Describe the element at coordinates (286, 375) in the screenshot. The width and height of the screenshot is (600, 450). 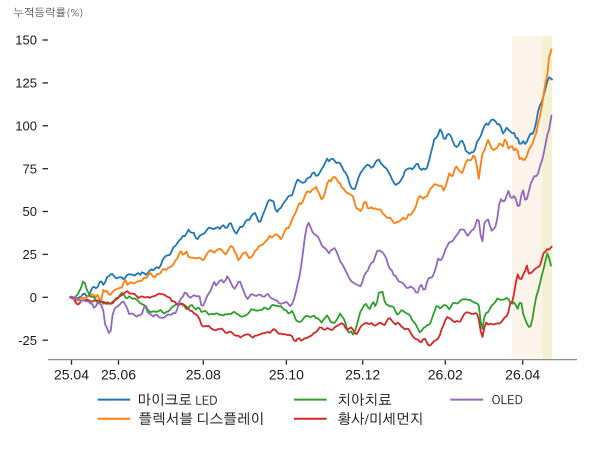
I see `svg-text: 25.10` at that location.